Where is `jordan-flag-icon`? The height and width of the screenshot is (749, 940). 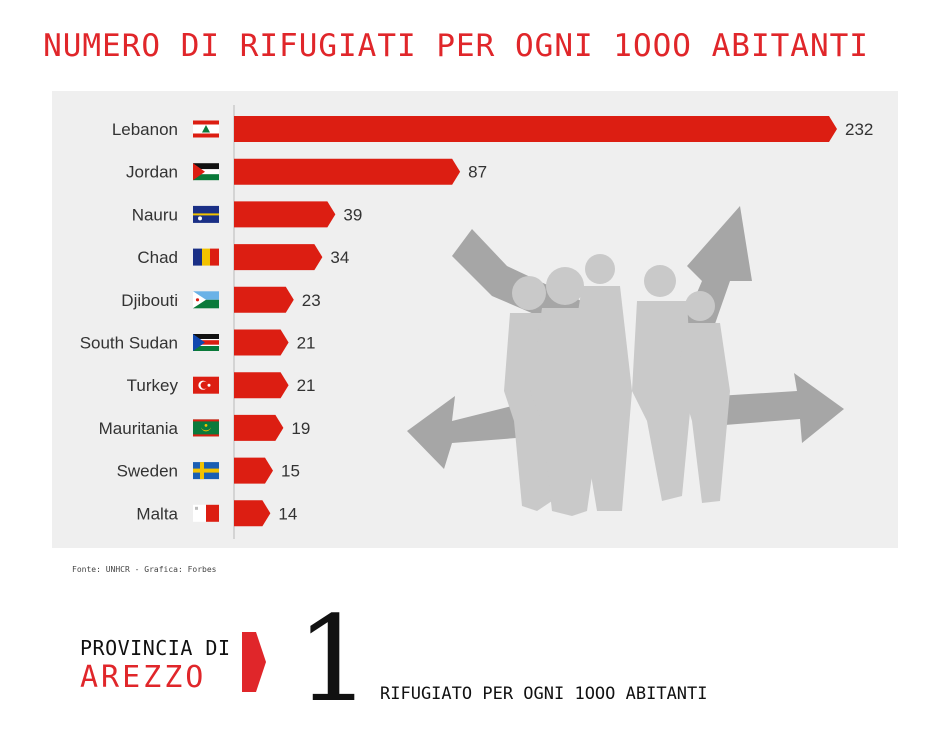
jordan-flag-icon is located at coordinates (206, 172).